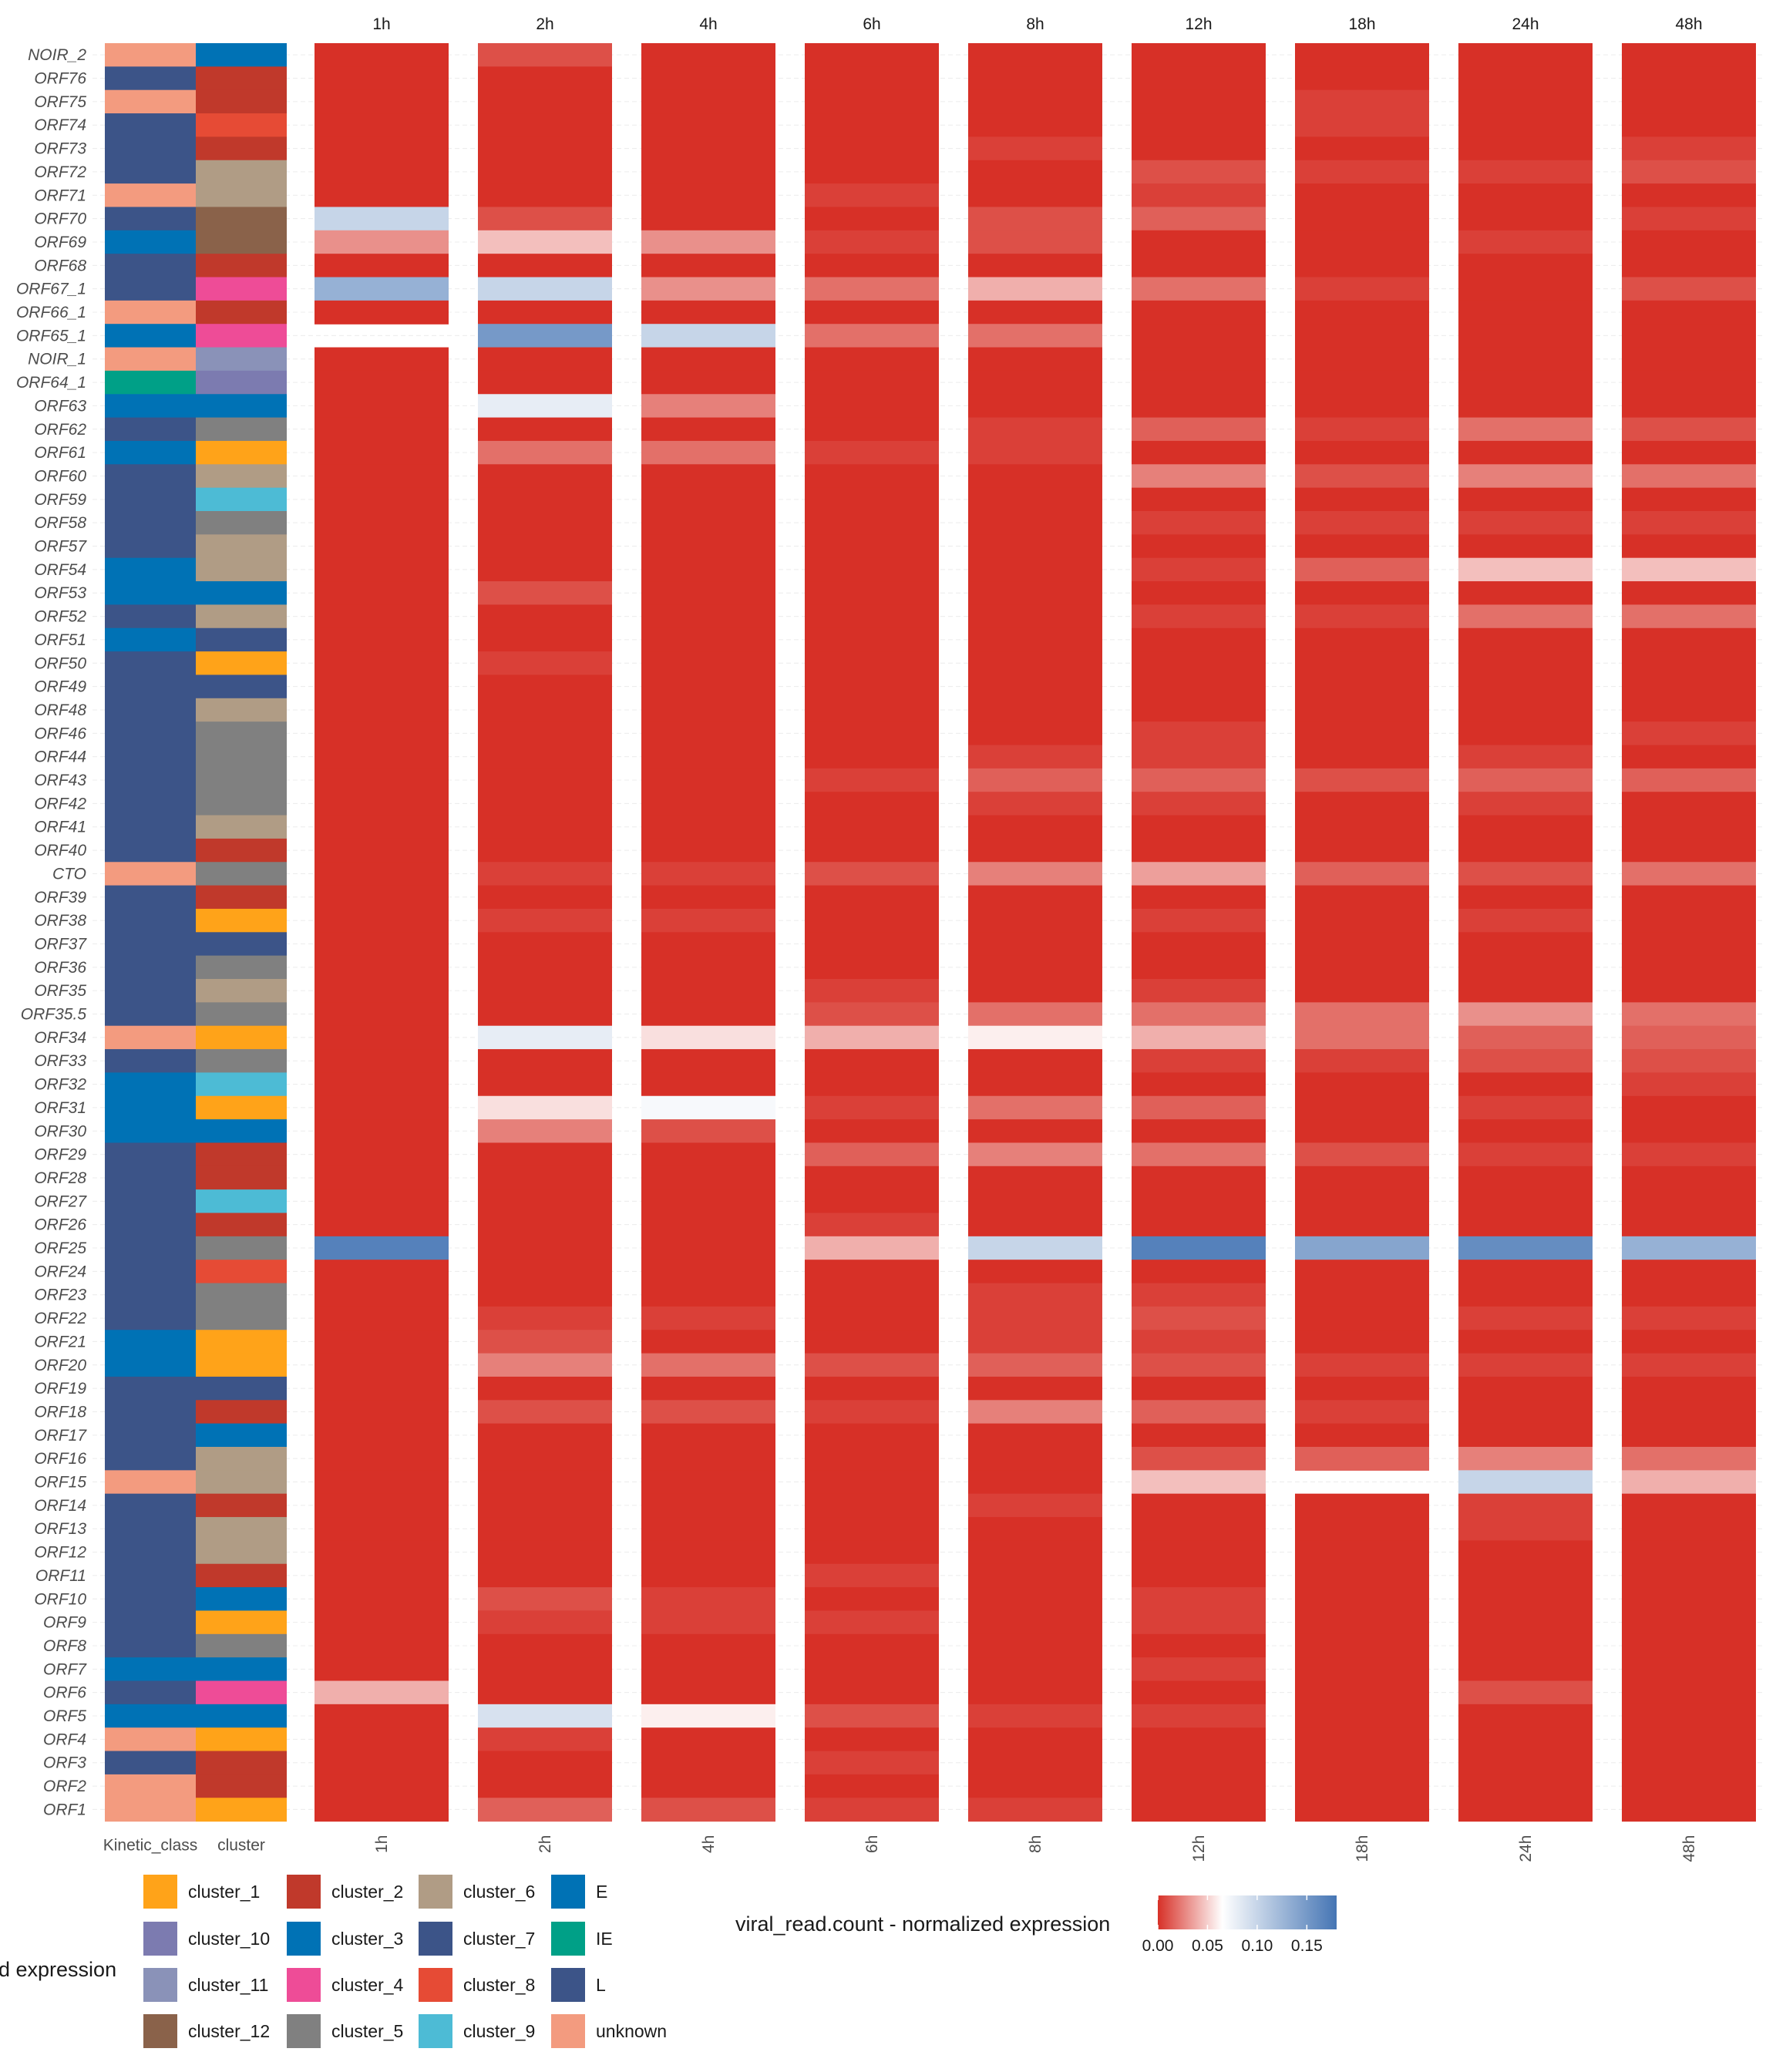  What do you see at coordinates (57, 359) in the screenshot?
I see `row-label: NOIR_1` at bounding box center [57, 359].